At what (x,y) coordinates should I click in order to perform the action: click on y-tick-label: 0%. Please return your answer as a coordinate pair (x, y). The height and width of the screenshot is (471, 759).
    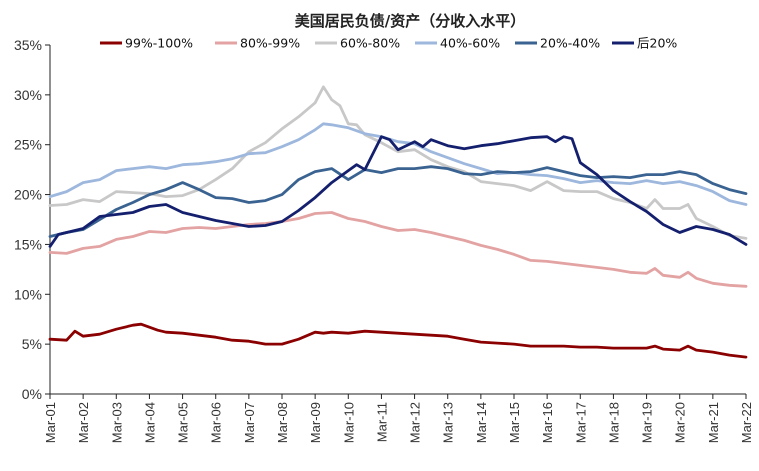
    Looking at the image, I should click on (32, 394).